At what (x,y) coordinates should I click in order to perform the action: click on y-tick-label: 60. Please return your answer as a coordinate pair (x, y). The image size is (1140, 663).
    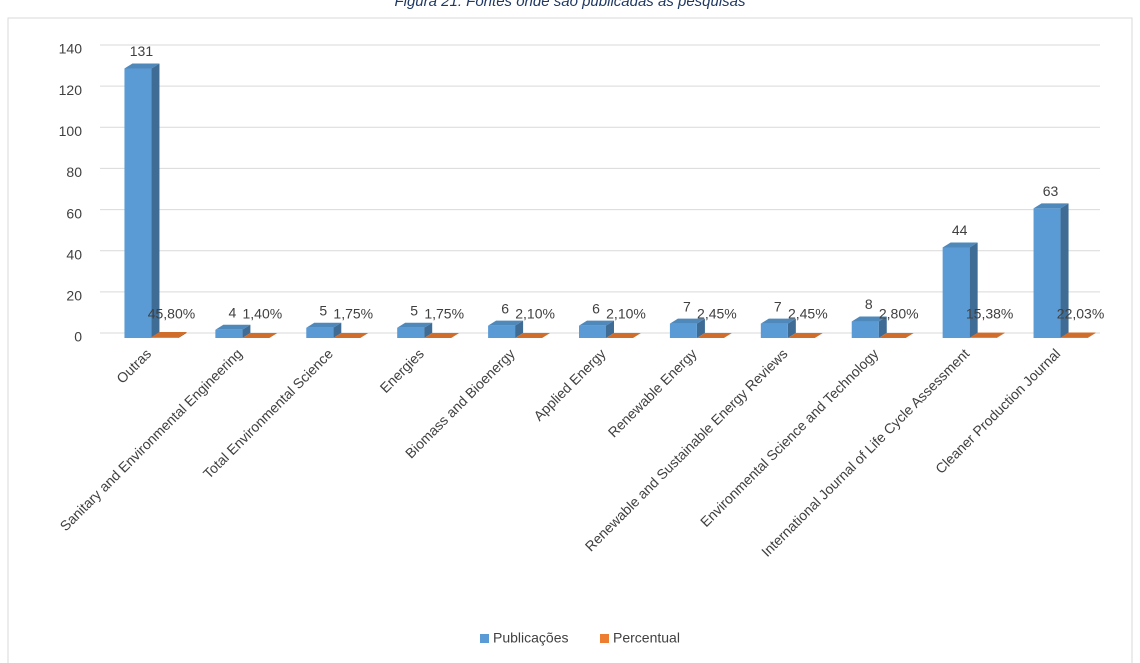
    Looking at the image, I should click on (74, 213).